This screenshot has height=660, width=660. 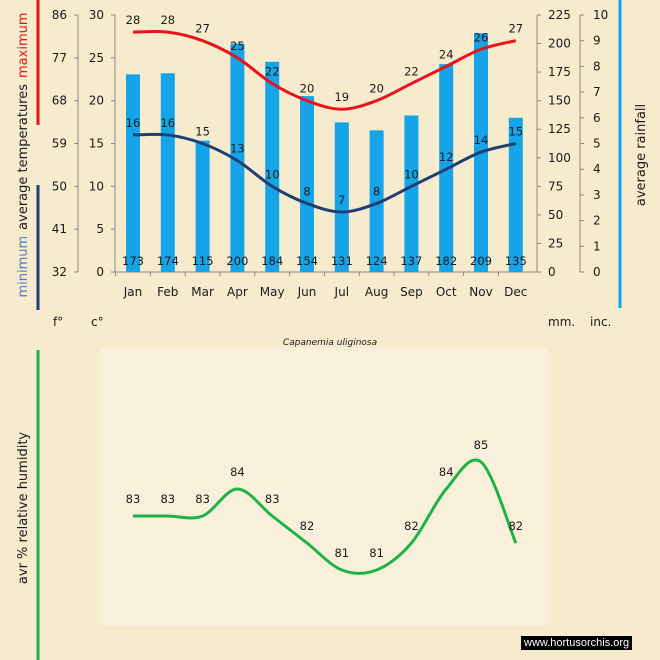 I want to click on inches-tick-label: 4, so click(x=597, y=169).